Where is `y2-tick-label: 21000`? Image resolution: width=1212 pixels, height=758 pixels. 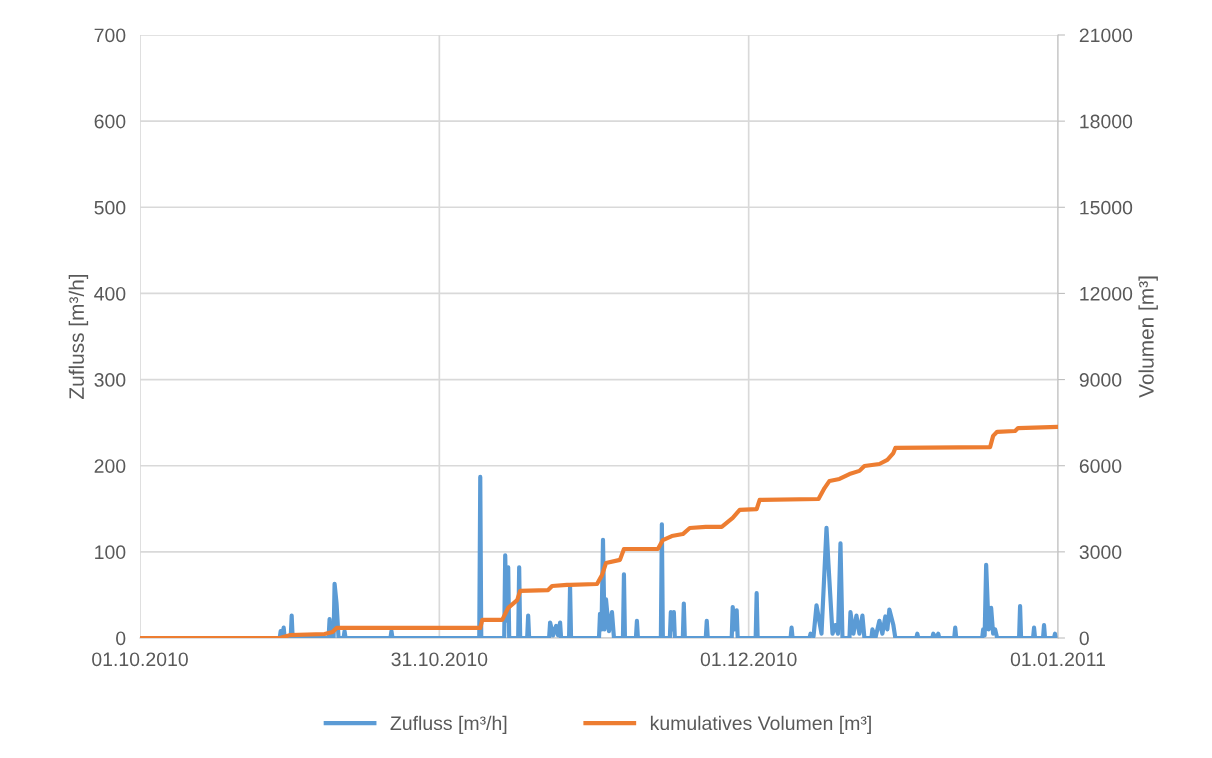
y2-tick-label: 21000 is located at coordinates (1106, 35).